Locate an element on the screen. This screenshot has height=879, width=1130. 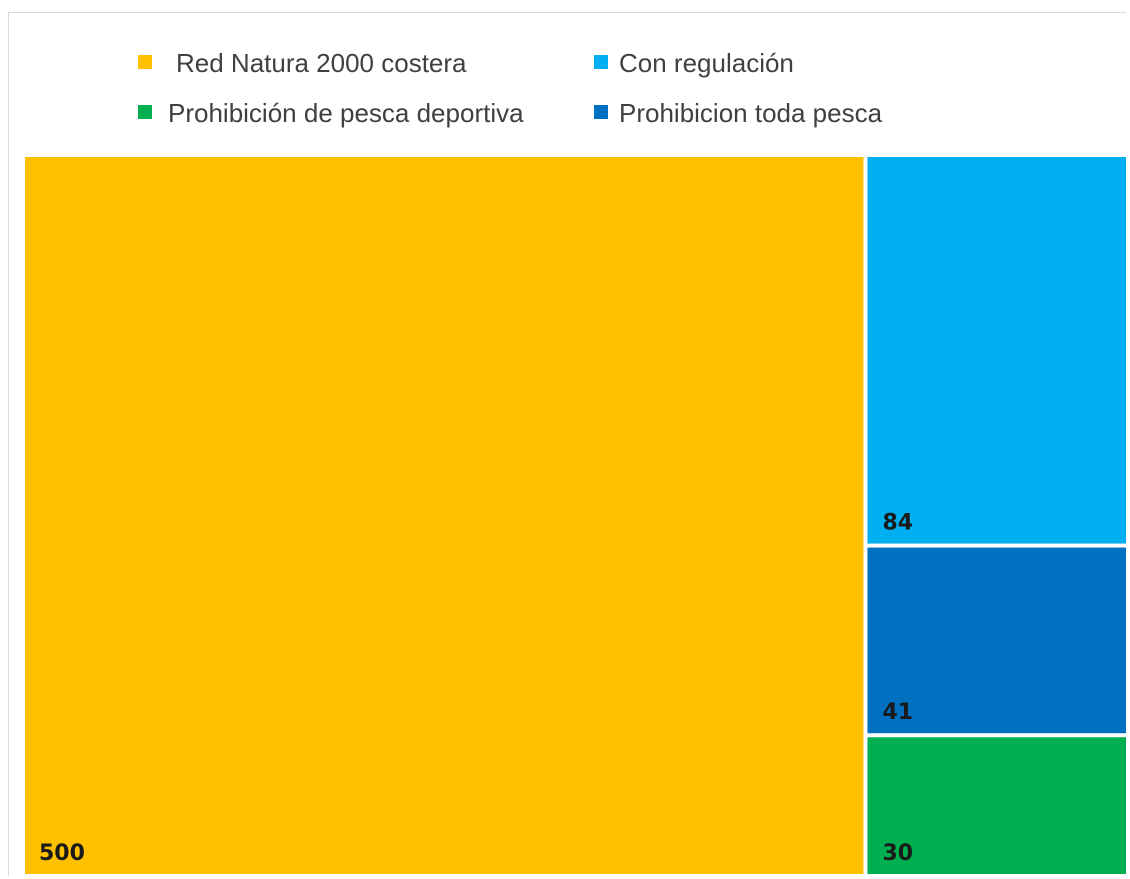
tile-con-regulacion is located at coordinates (996, 350).